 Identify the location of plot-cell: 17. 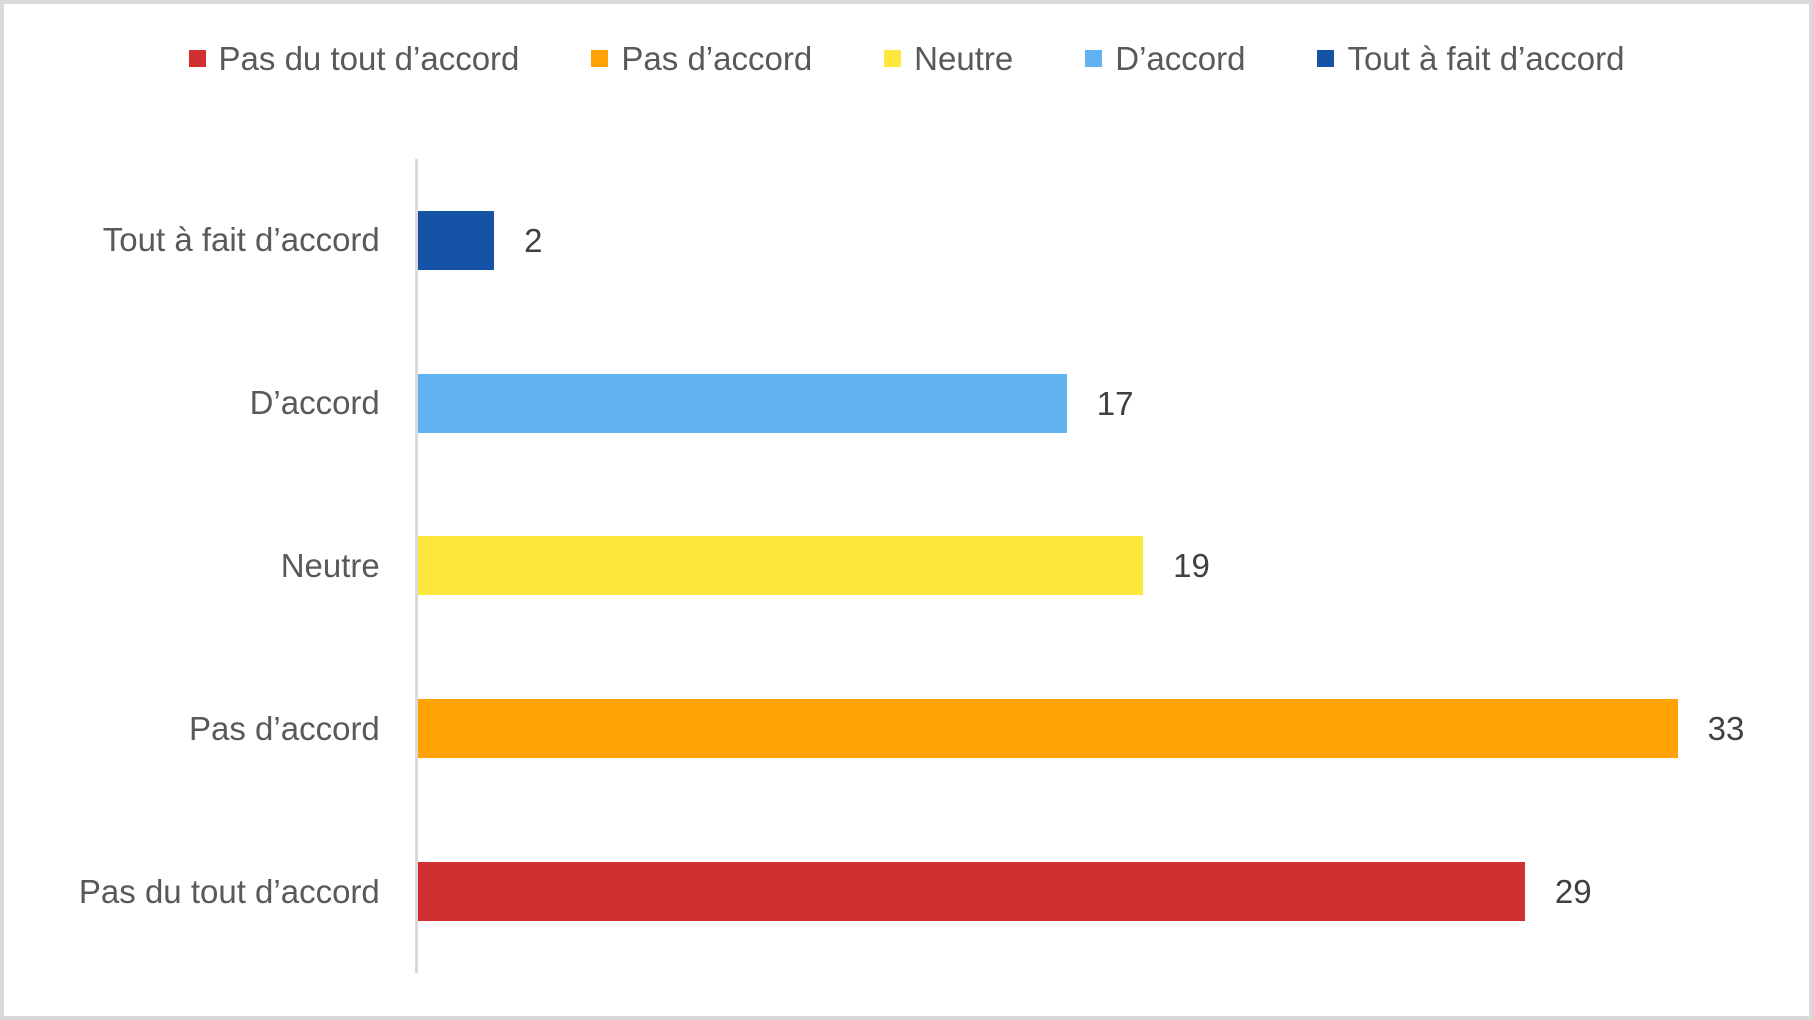
(1085, 403).